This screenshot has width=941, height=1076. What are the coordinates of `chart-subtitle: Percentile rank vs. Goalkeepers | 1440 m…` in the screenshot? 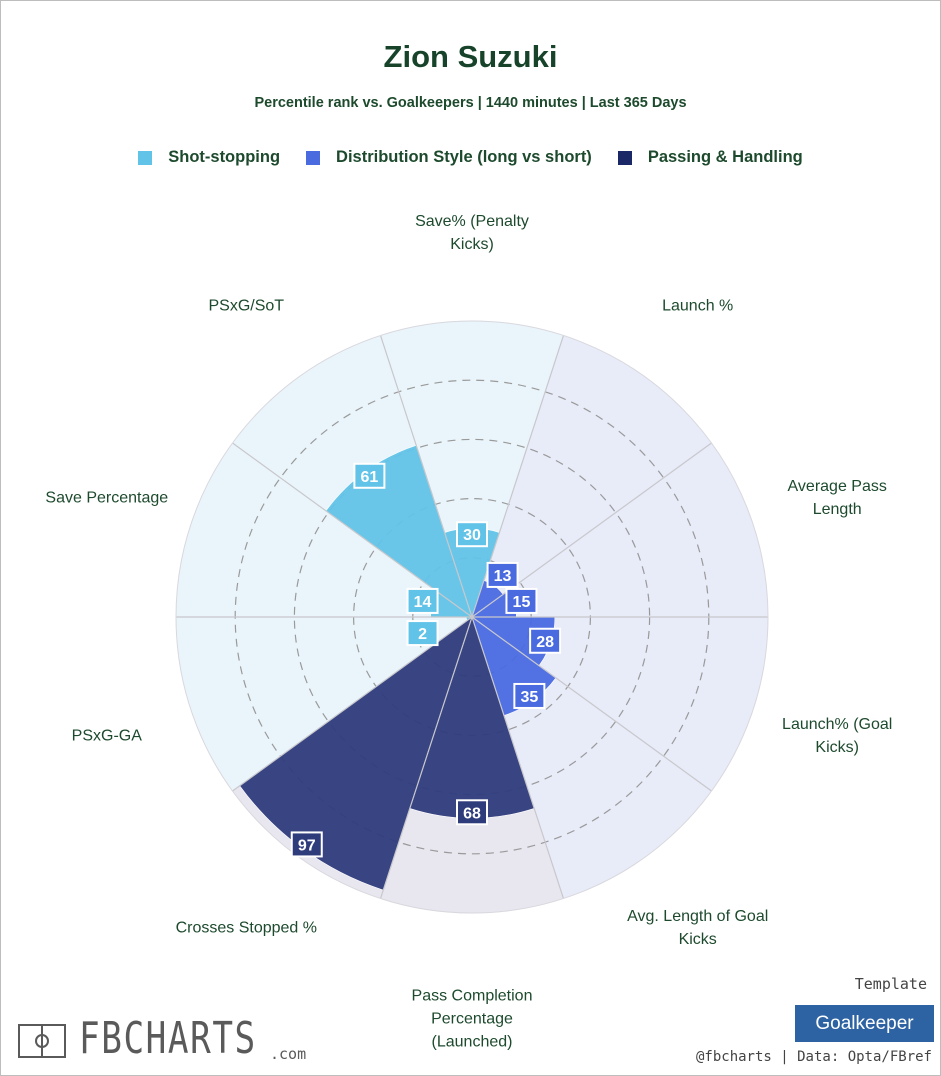 It's located at (470, 103).